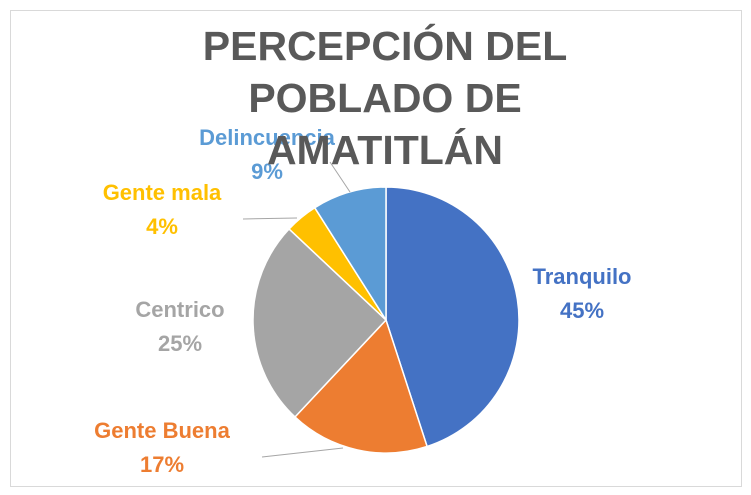 The image size is (751, 495). What do you see at coordinates (162, 430) in the screenshot?
I see `data-label-name: Gente Buena` at bounding box center [162, 430].